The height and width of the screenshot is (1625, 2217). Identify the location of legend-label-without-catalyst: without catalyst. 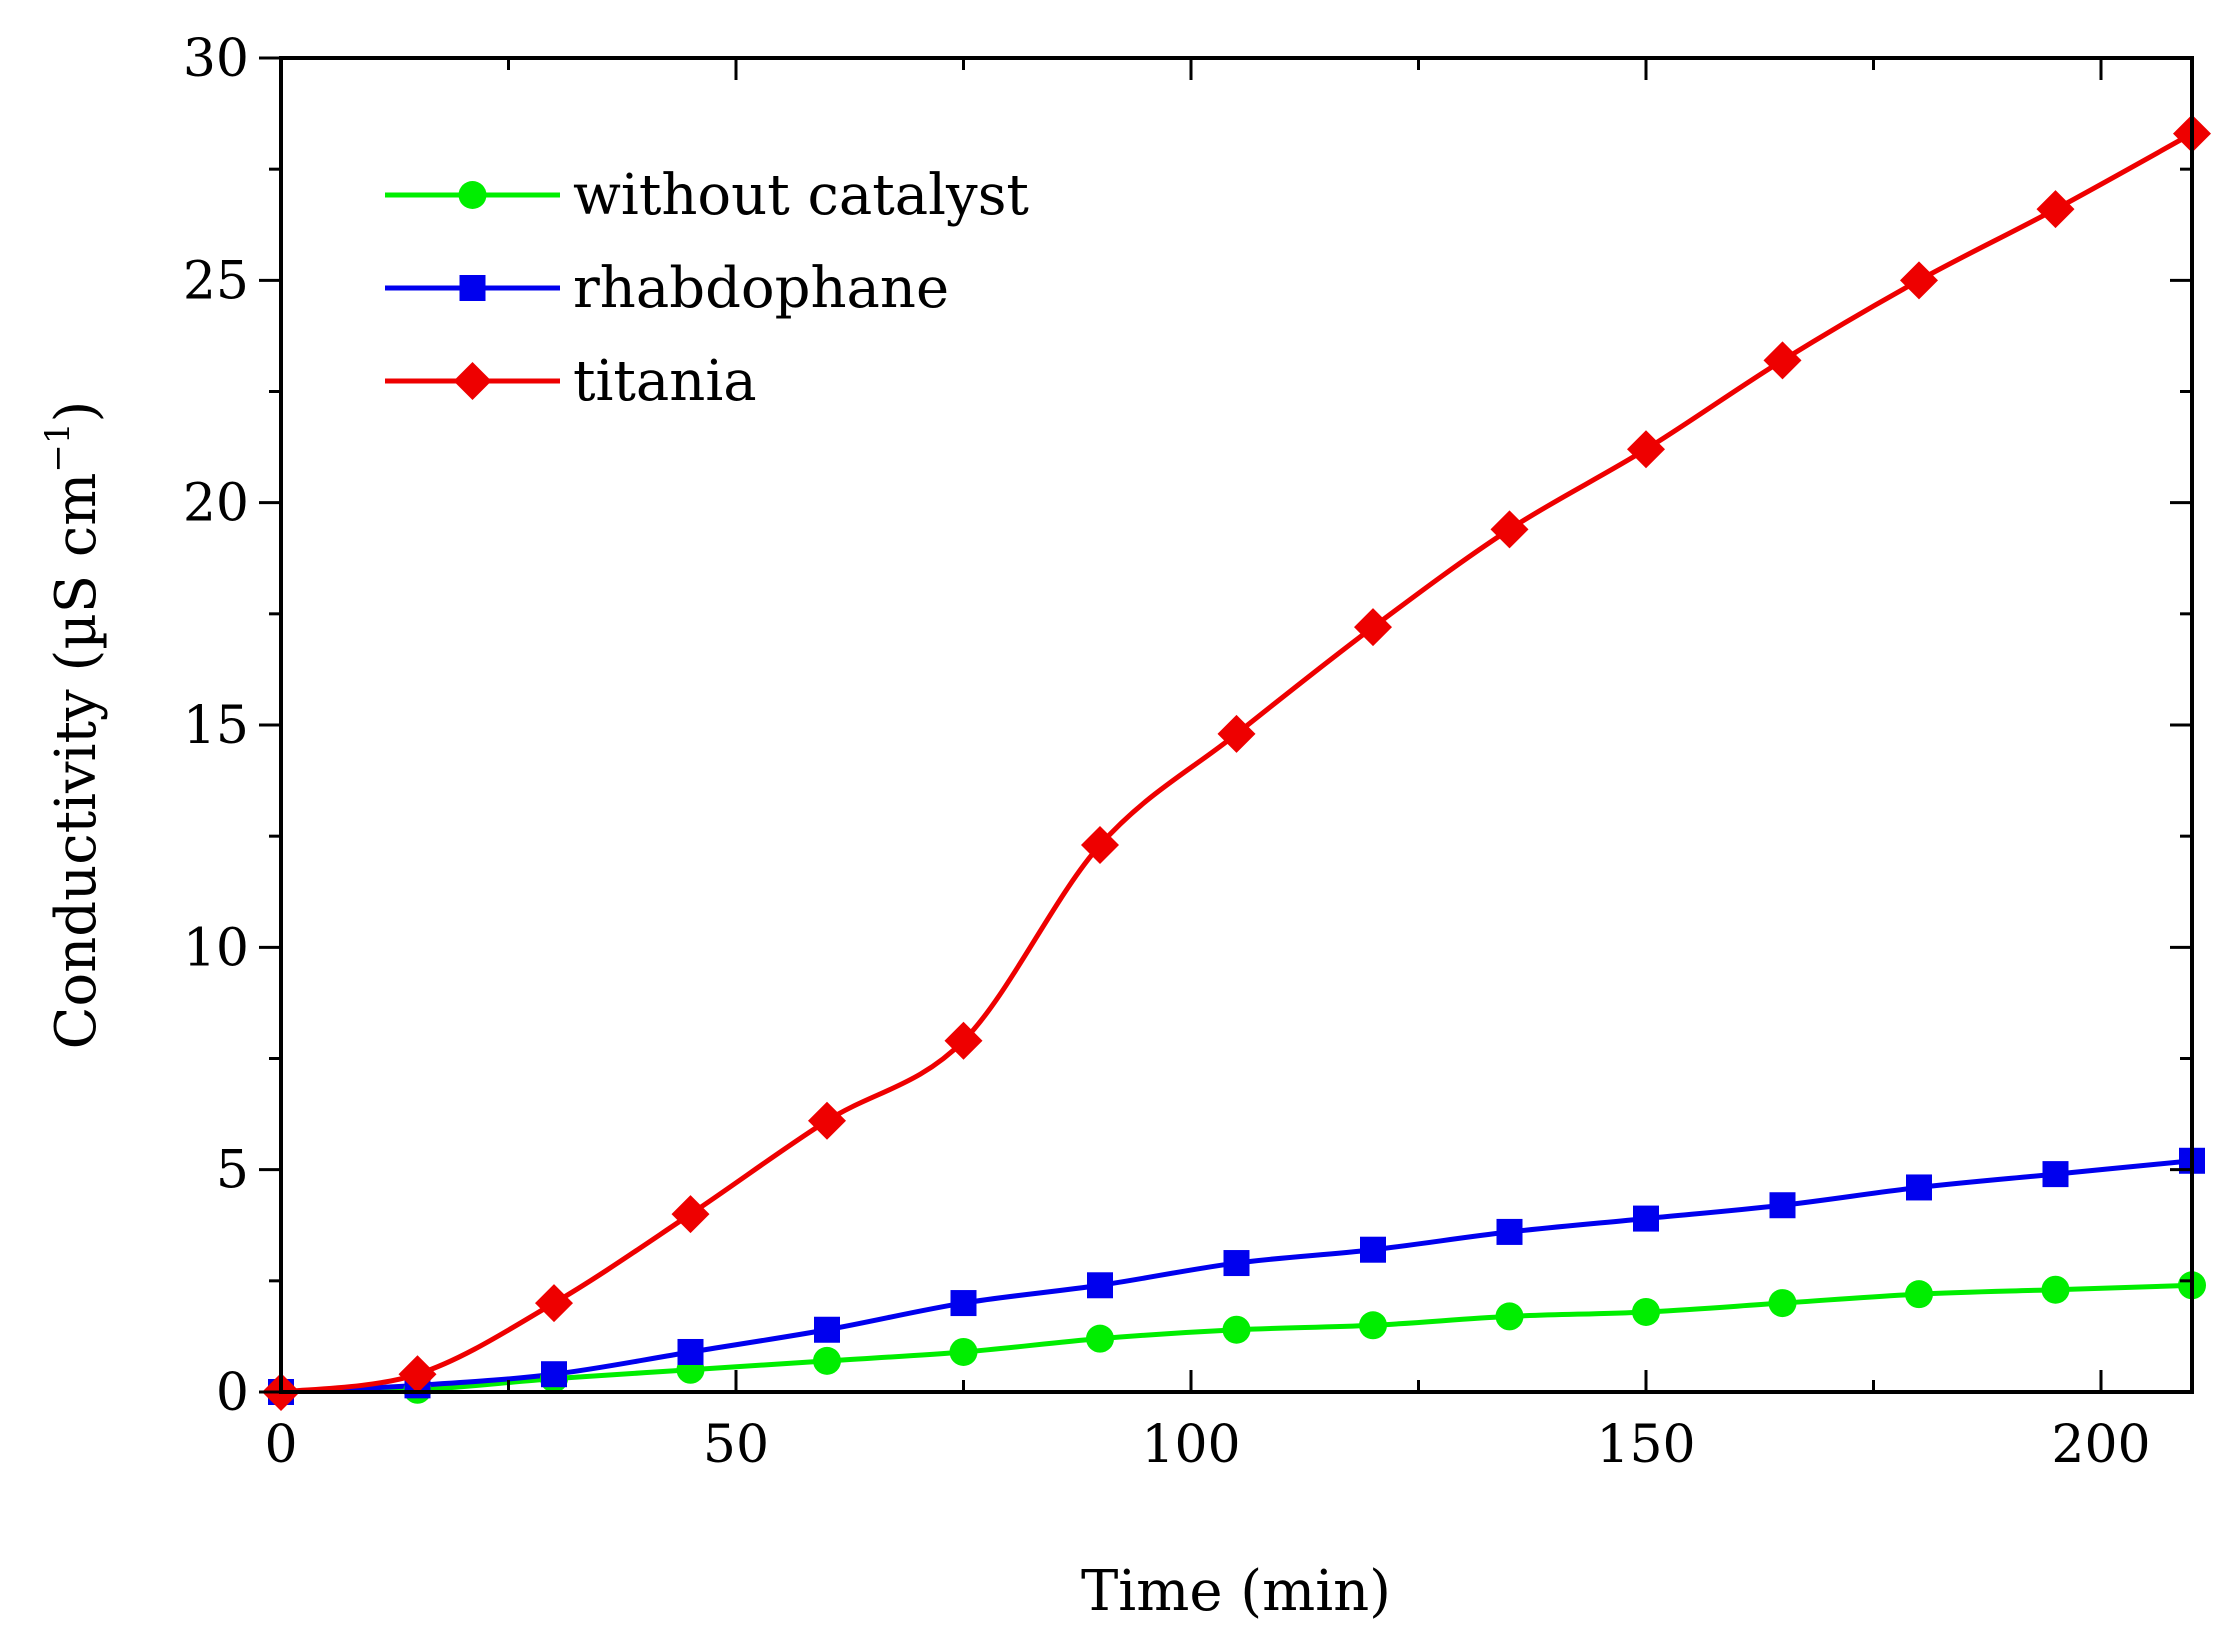
(801, 195).